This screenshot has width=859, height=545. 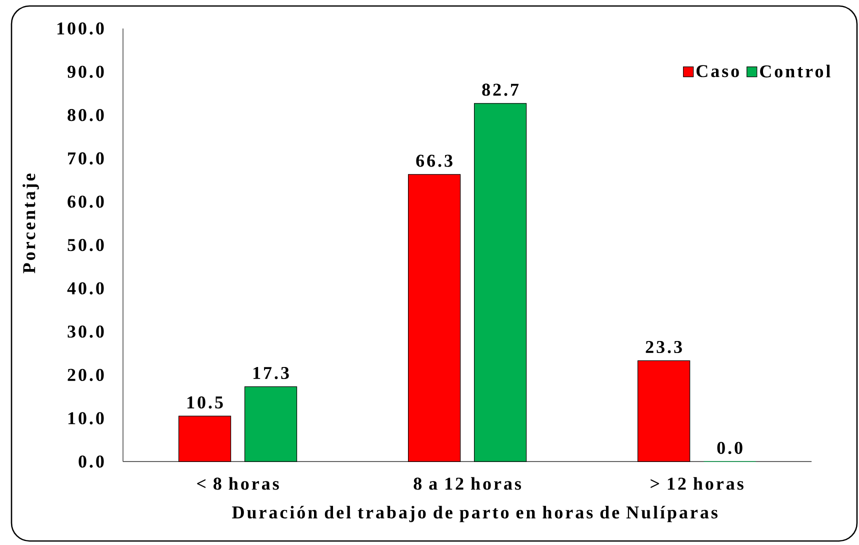 What do you see at coordinates (434, 160) in the screenshot?
I see `data-label: 66.3` at bounding box center [434, 160].